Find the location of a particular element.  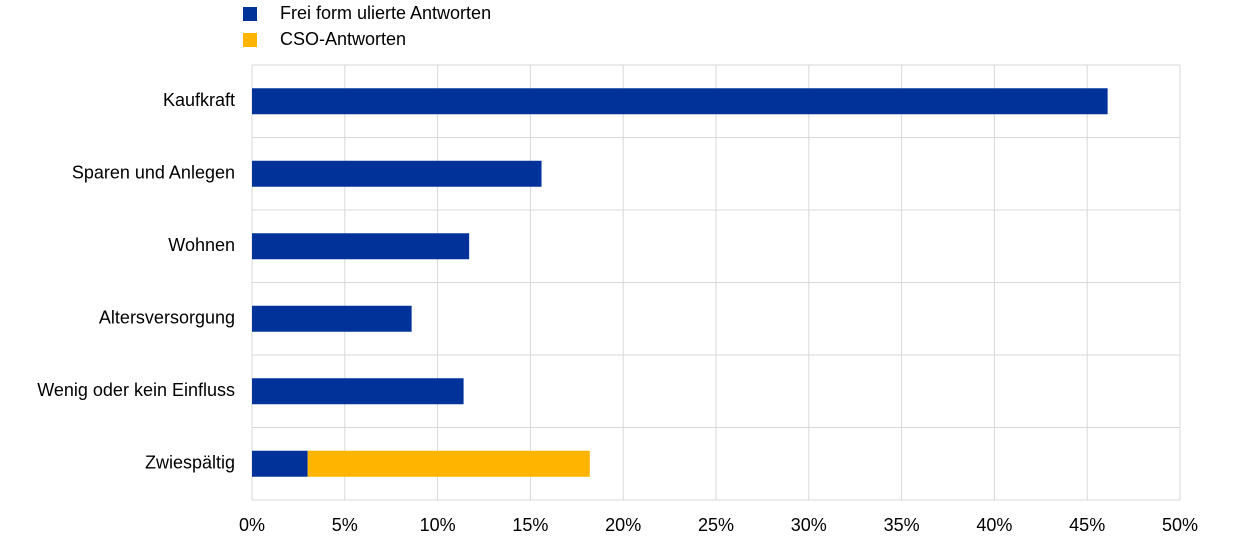

x-tick-label: 15% is located at coordinates (530, 525).